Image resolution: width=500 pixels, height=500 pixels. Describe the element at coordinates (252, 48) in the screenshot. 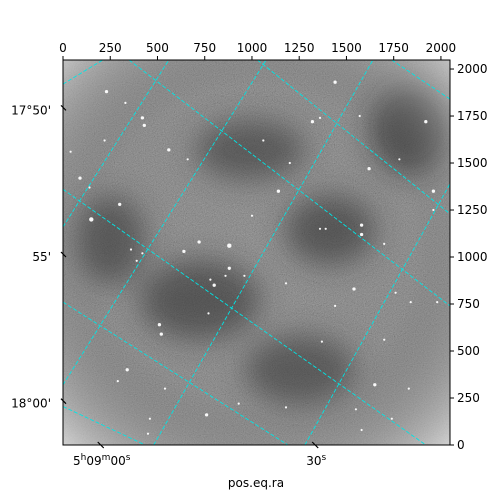

I see `top-tick-label: 1000` at that location.